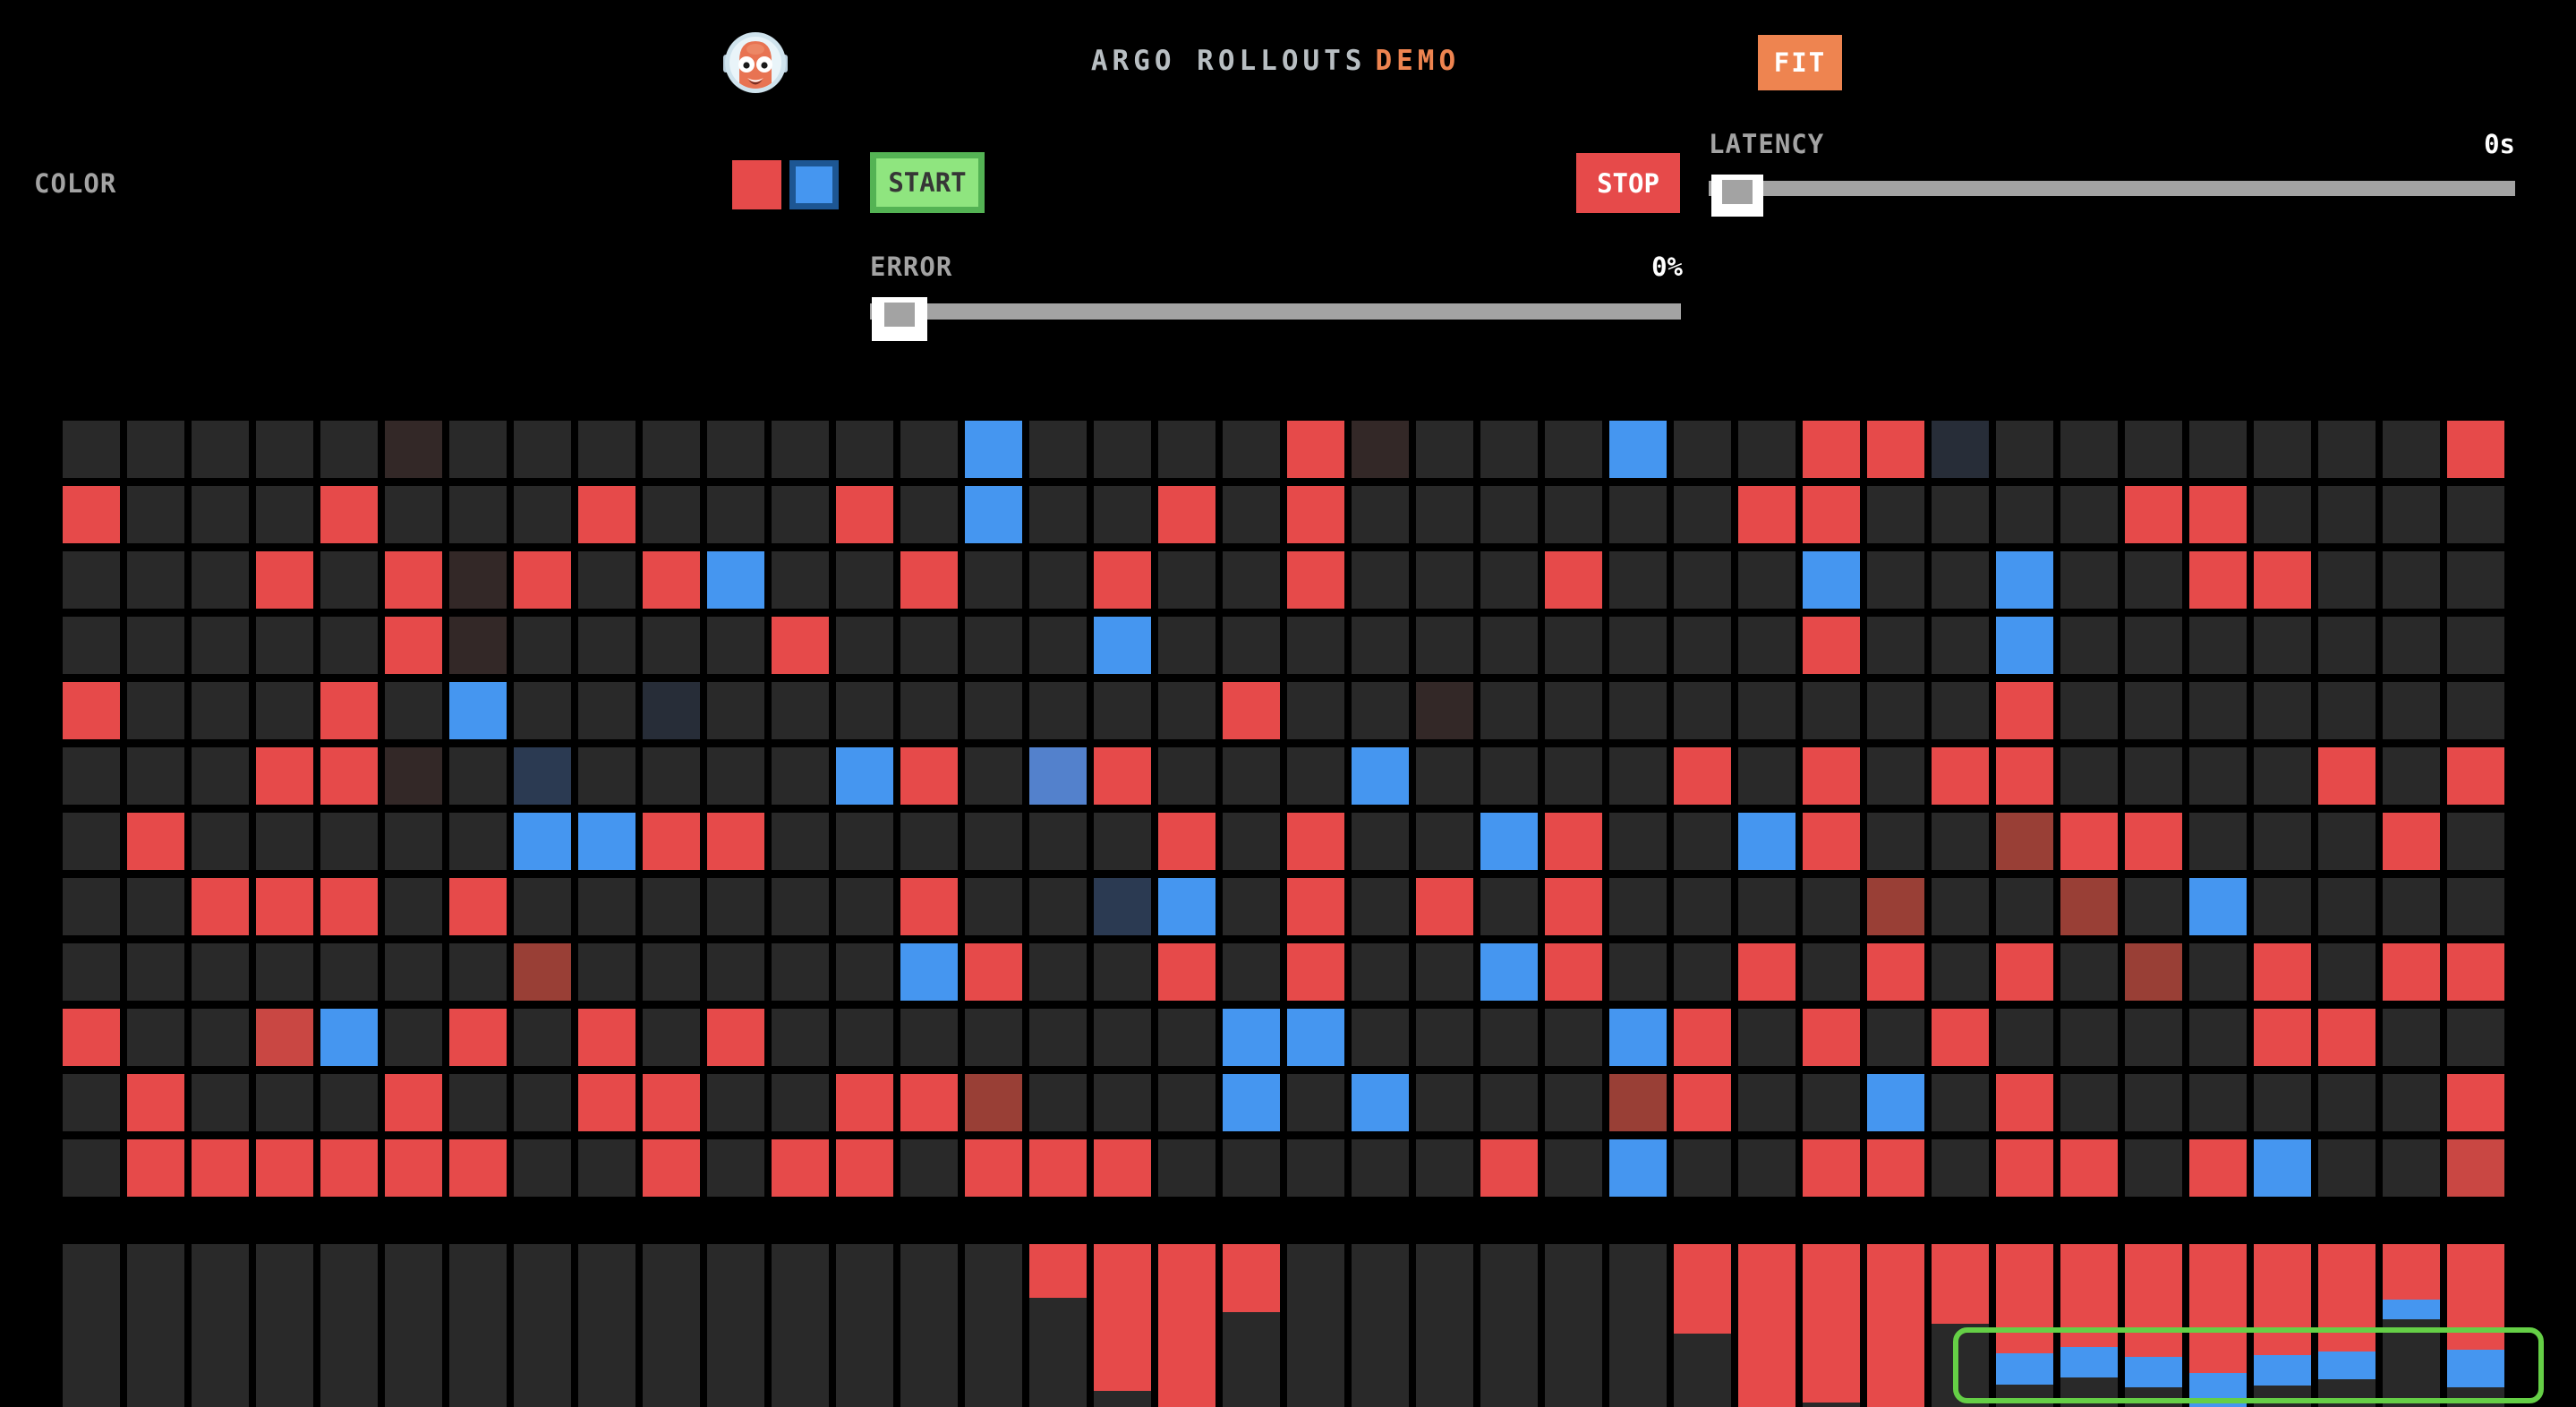  What do you see at coordinates (1628, 183) in the screenshot?
I see `stop-button: STOP` at bounding box center [1628, 183].